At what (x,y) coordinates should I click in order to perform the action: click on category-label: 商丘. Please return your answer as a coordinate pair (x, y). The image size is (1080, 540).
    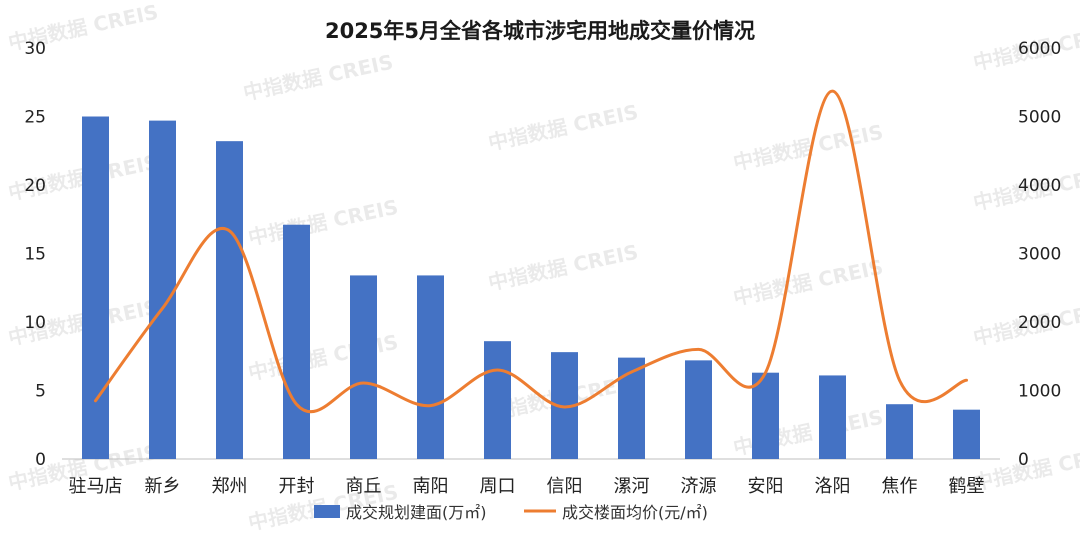
    Looking at the image, I should click on (364, 486).